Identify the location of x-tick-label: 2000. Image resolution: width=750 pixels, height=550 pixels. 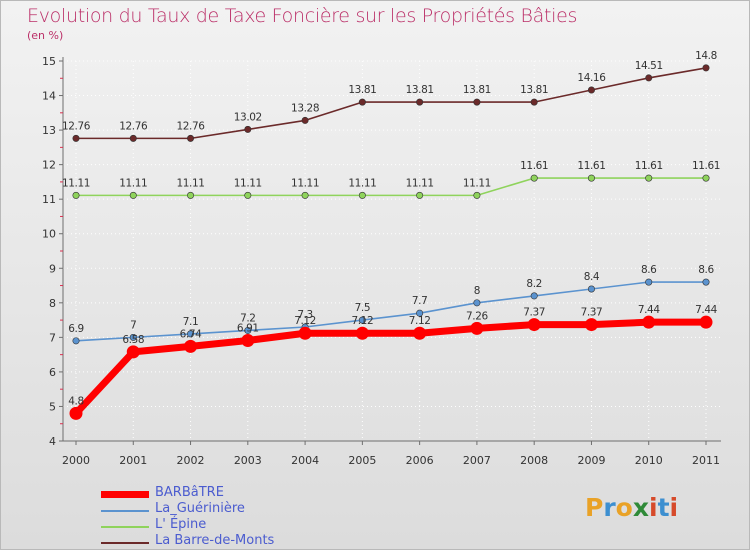
(76, 460).